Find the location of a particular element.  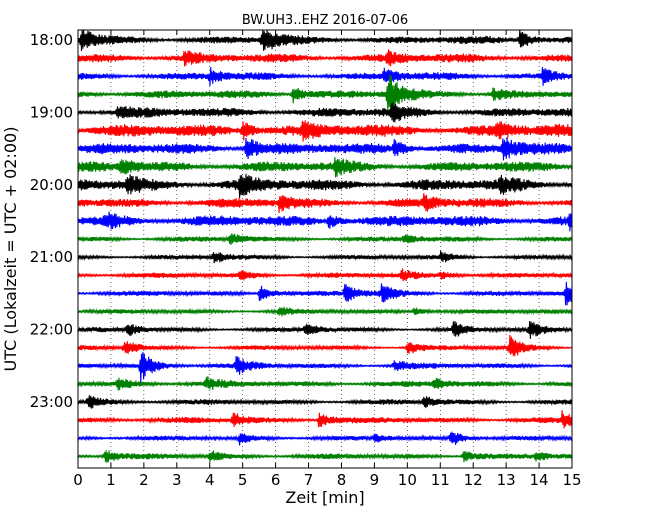

x-tick-label: 9 is located at coordinates (375, 480).